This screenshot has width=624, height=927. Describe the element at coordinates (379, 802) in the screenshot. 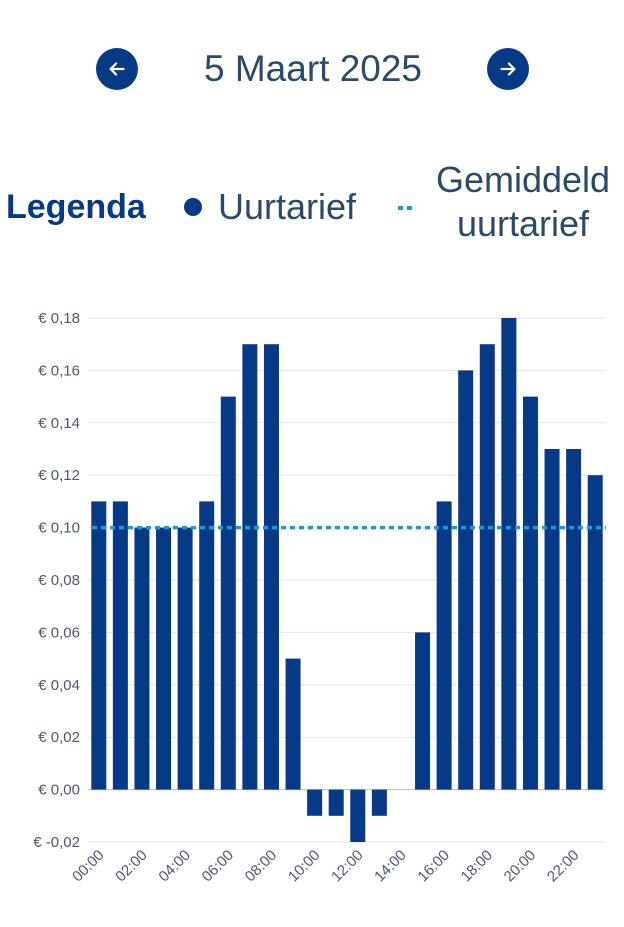

I see `bar-13:00` at that location.